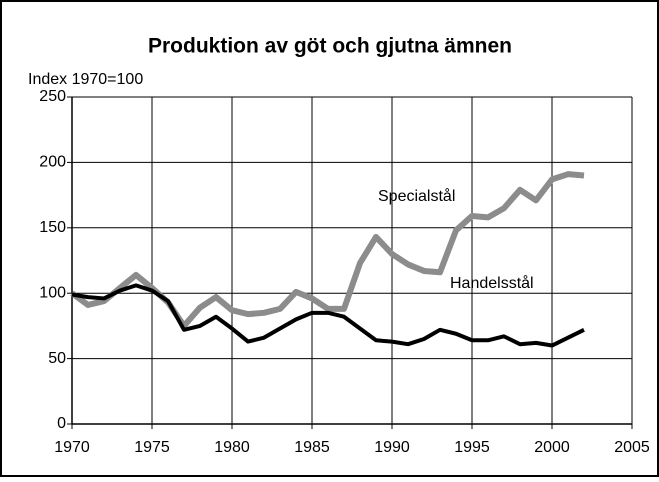  Describe the element at coordinates (312, 447) in the screenshot. I see `x-tick-label: 1985` at that location.